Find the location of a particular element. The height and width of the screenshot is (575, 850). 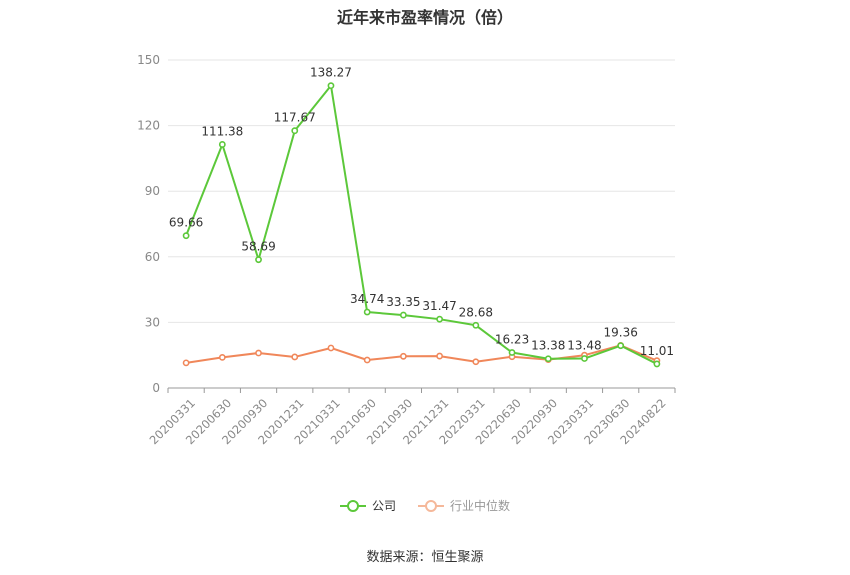

company-data-label: 111.38 is located at coordinates (222, 131).